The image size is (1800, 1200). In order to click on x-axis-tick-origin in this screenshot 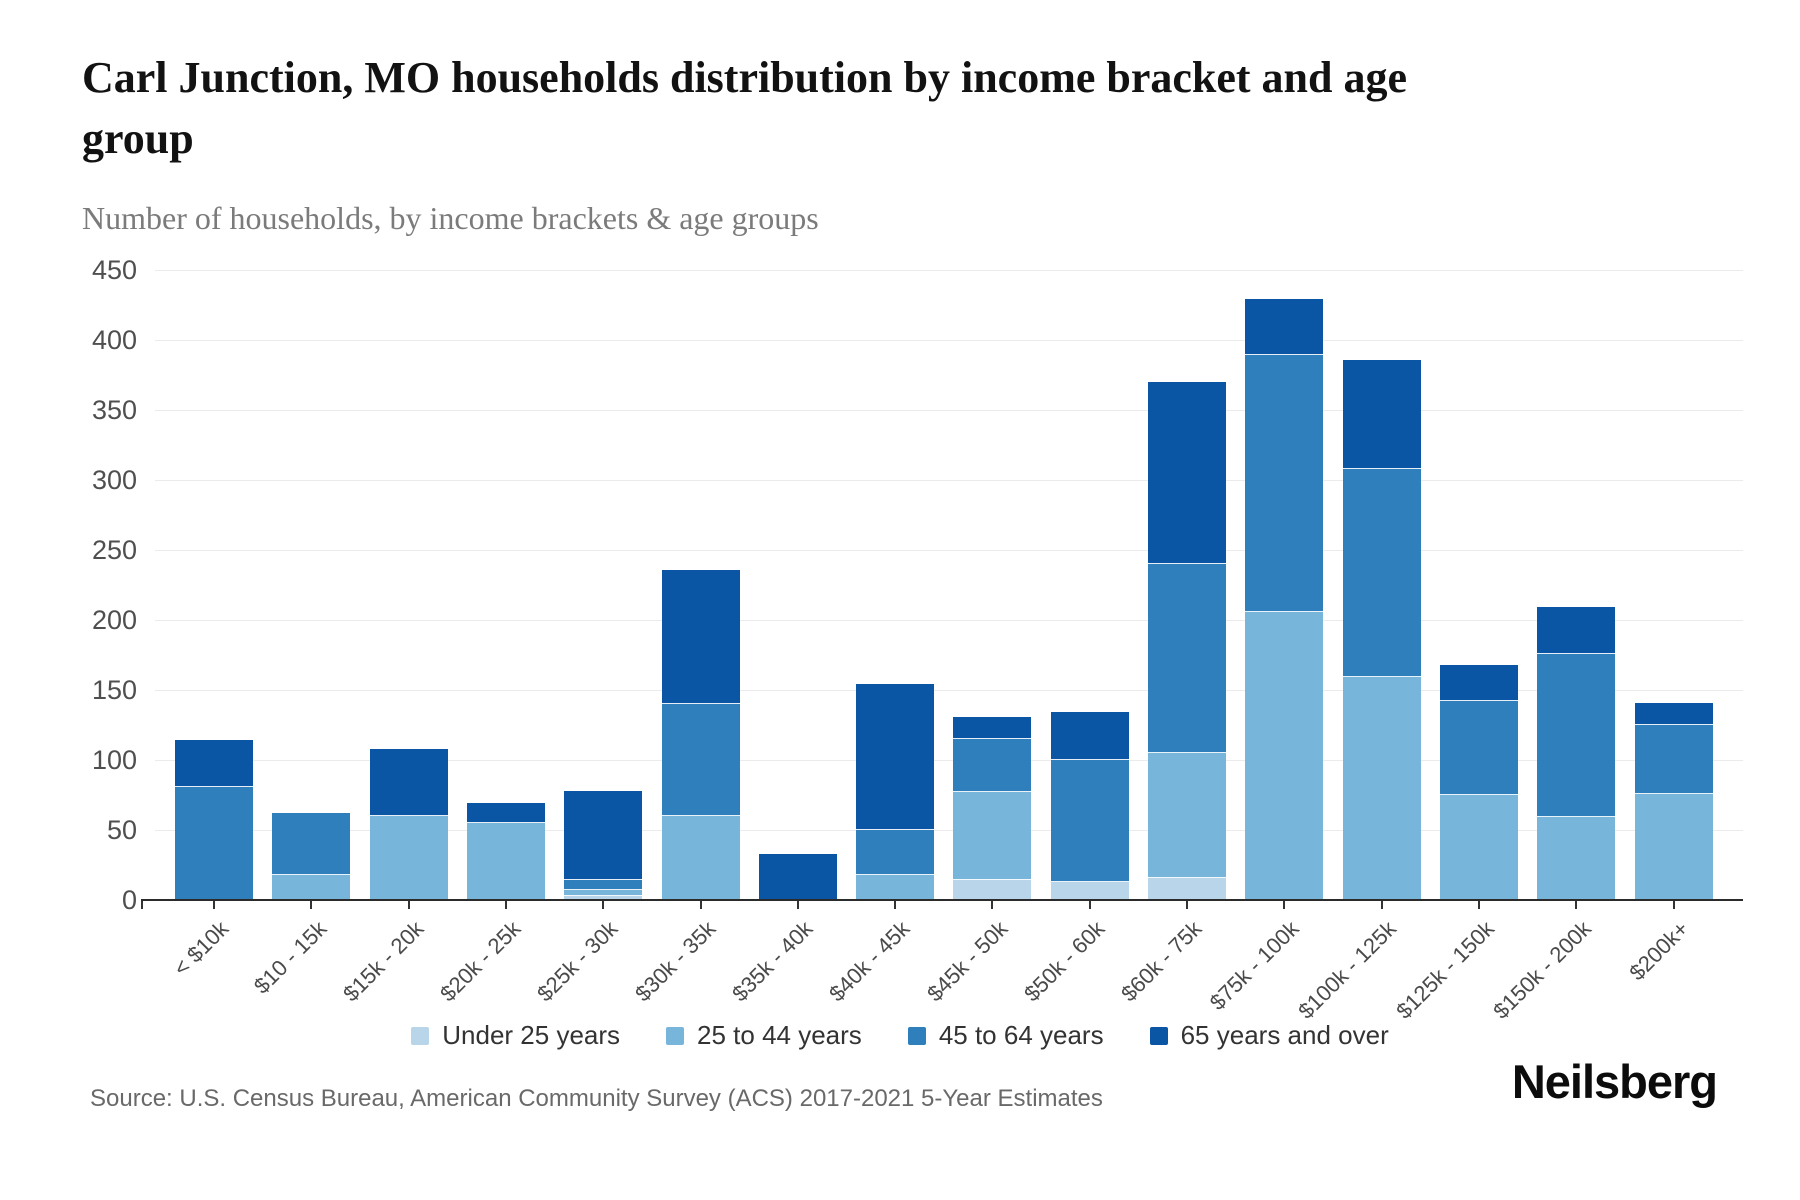, I will do `click(142, 905)`.